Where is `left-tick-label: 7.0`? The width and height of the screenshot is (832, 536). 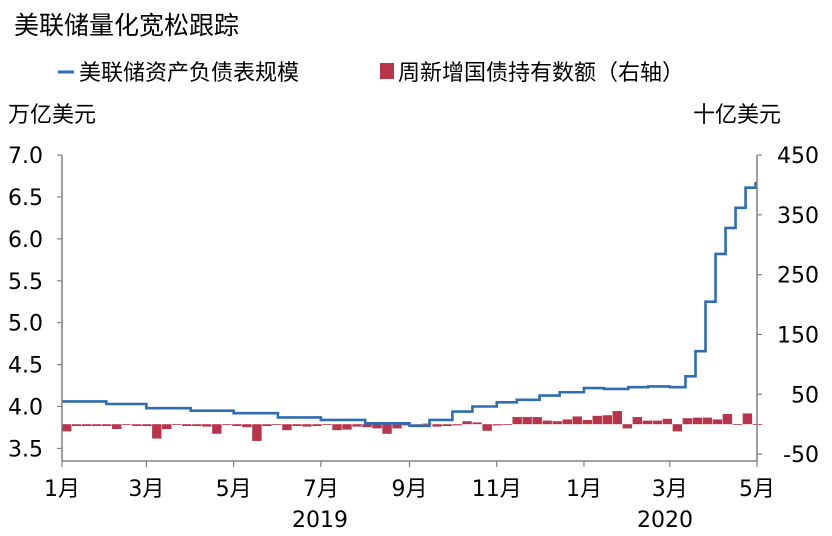
left-tick-label: 7.0 is located at coordinates (25, 156).